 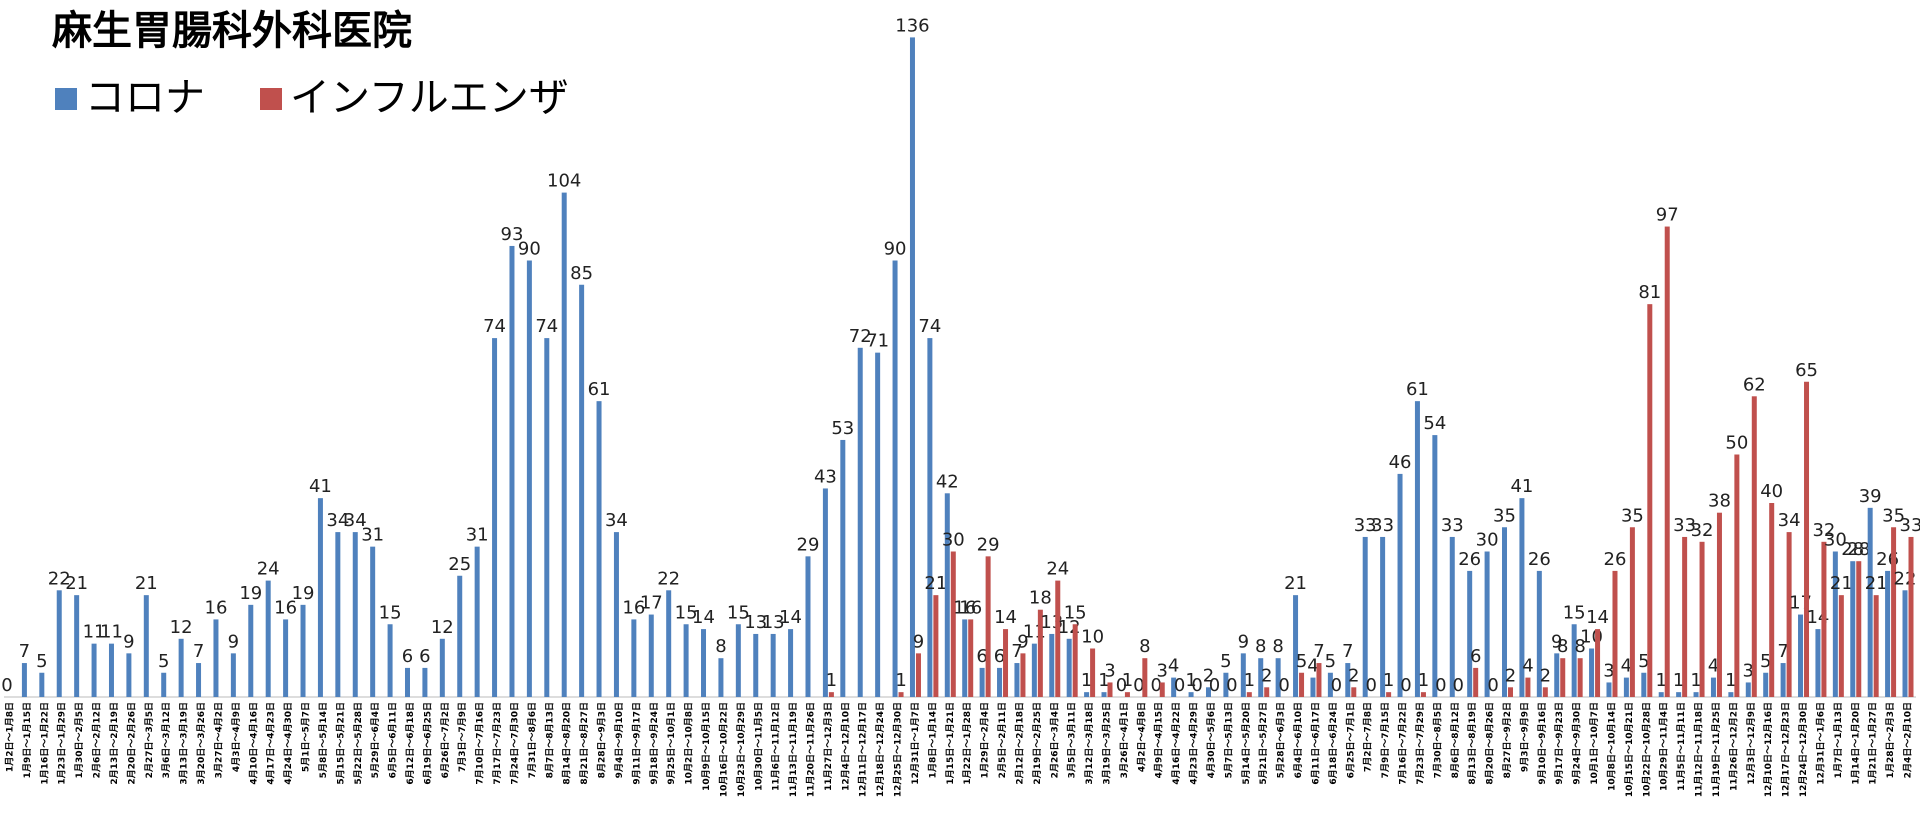 I want to click on data-label: 1, so click(x=900, y=680).